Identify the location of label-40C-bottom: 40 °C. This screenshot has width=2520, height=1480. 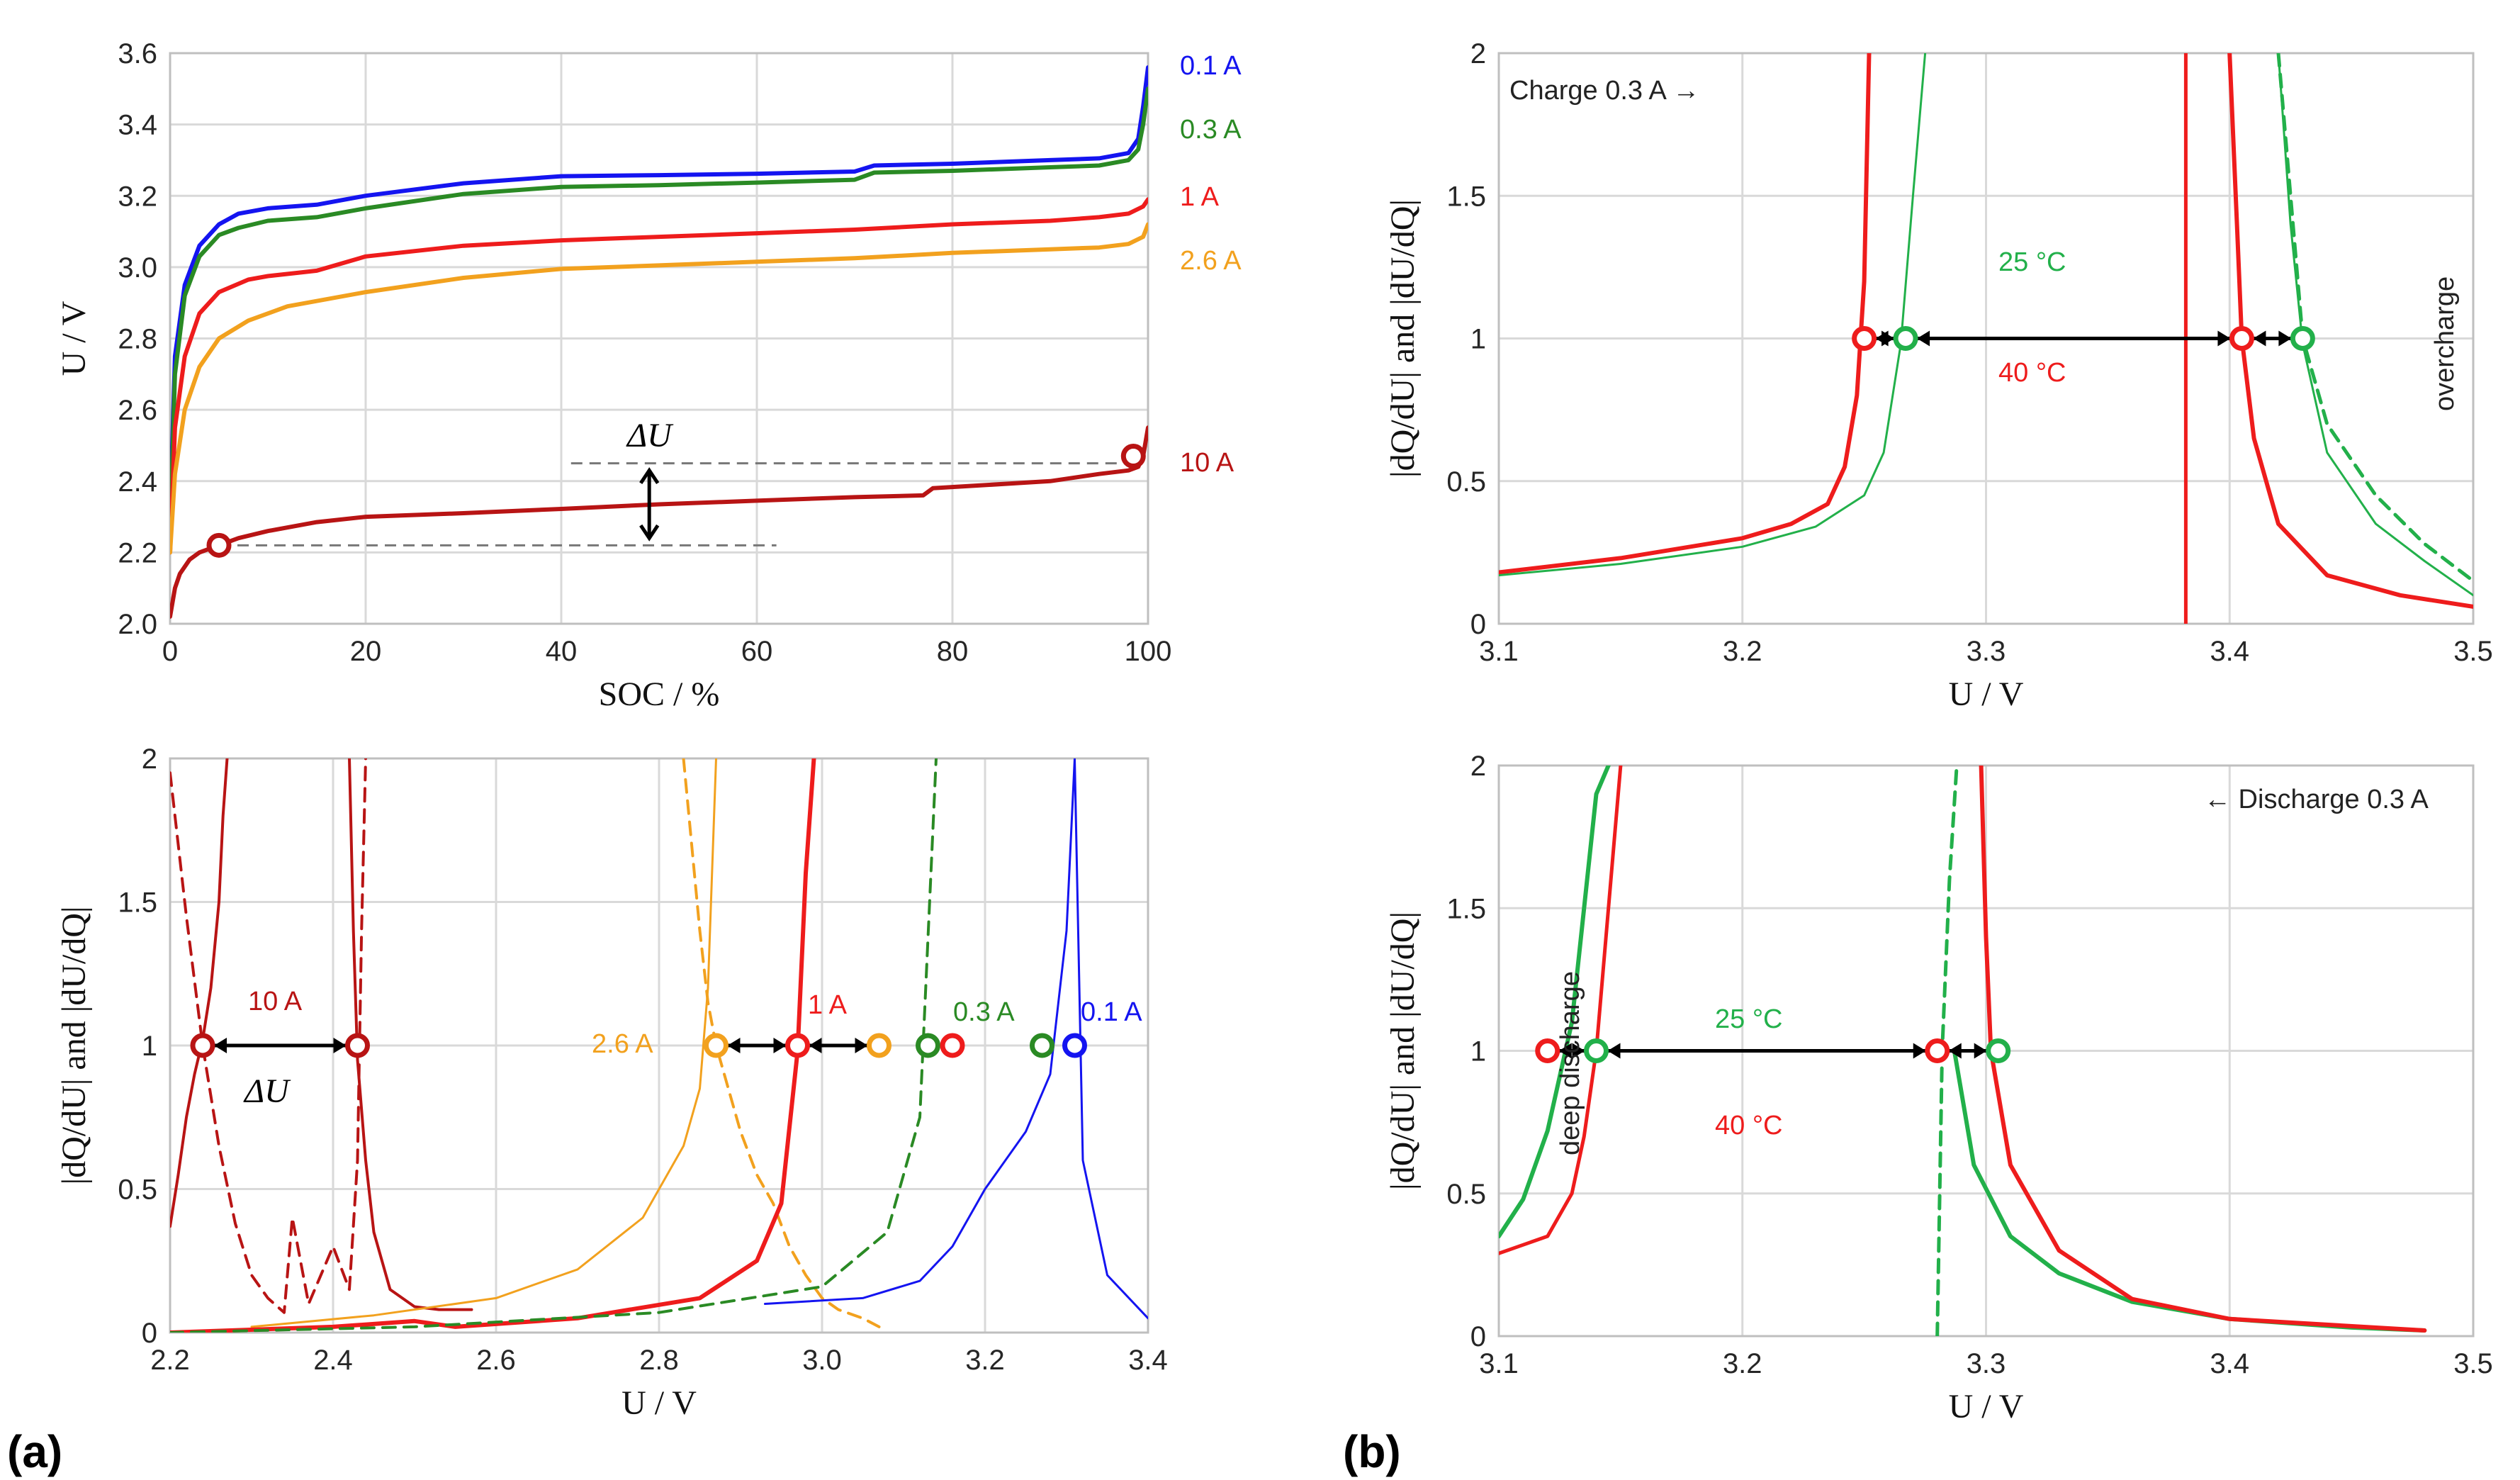
(1748, 1125).